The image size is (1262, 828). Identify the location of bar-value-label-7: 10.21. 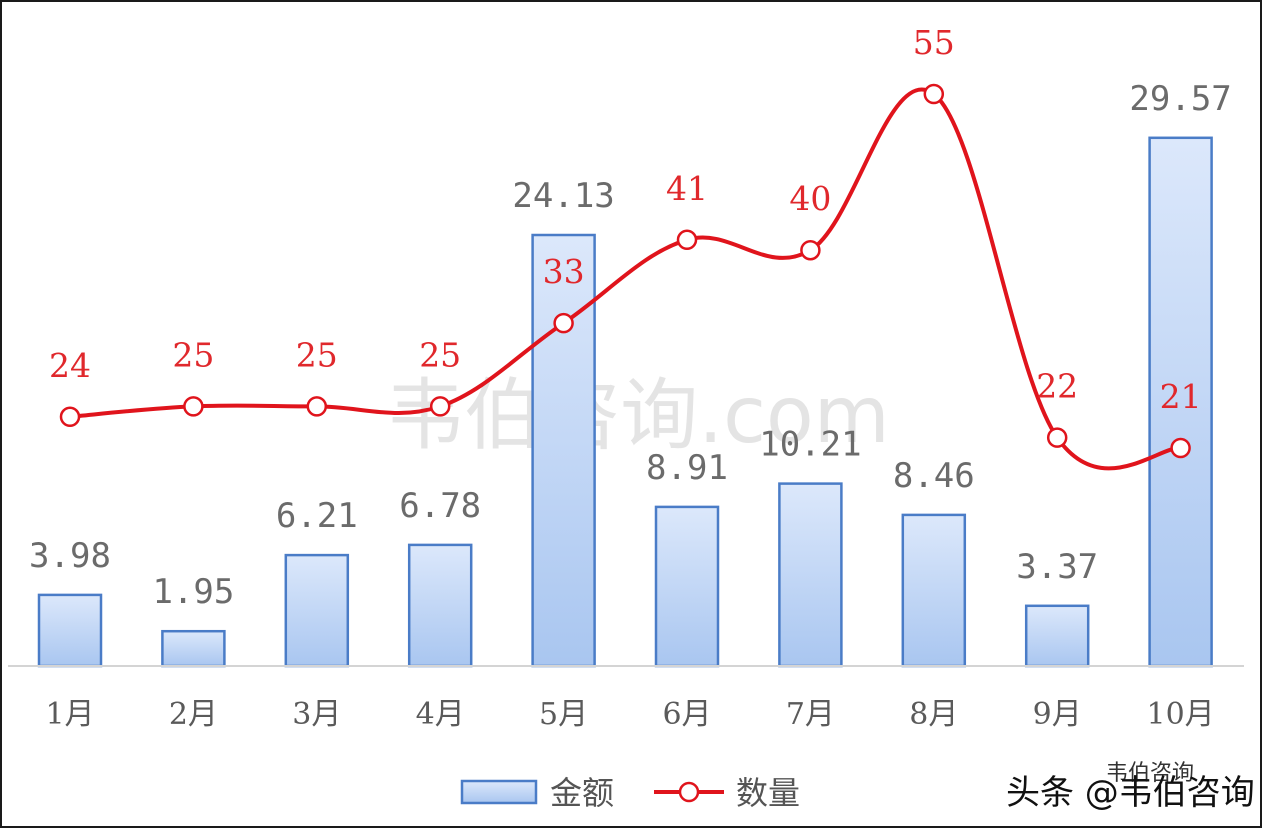
(810, 445).